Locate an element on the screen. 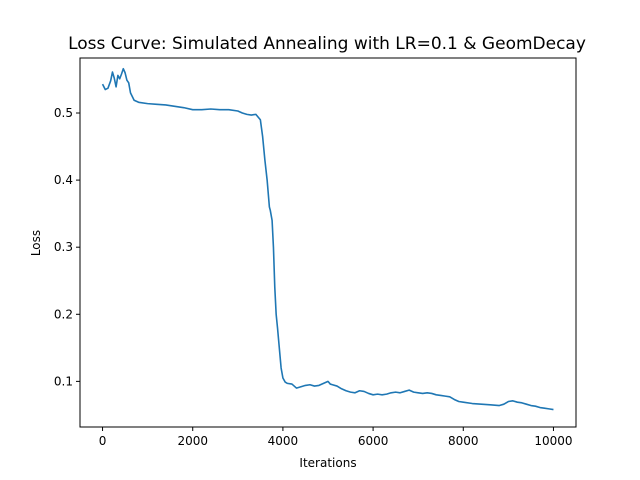  y-axis: 0.1 0.2 0.3 0.4 0.5 is located at coordinates (67, 247).